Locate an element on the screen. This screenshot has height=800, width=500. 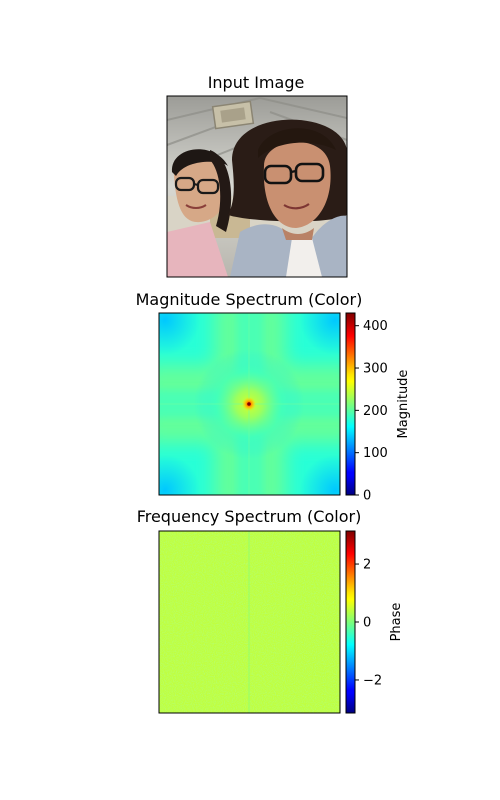
magnitude-heatmap is located at coordinates (249, 404).